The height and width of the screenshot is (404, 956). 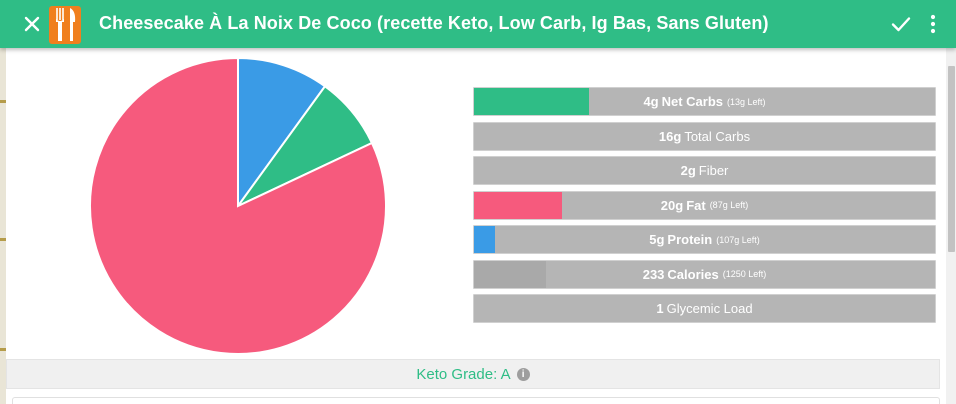 I want to click on macro-value: 233, so click(x=653, y=274).